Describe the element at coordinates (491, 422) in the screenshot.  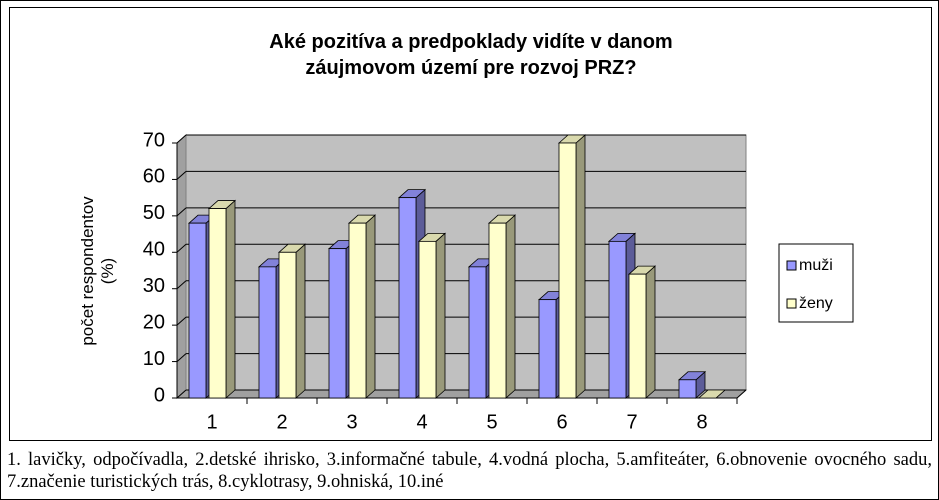
I see `x-tick-label: 5` at that location.